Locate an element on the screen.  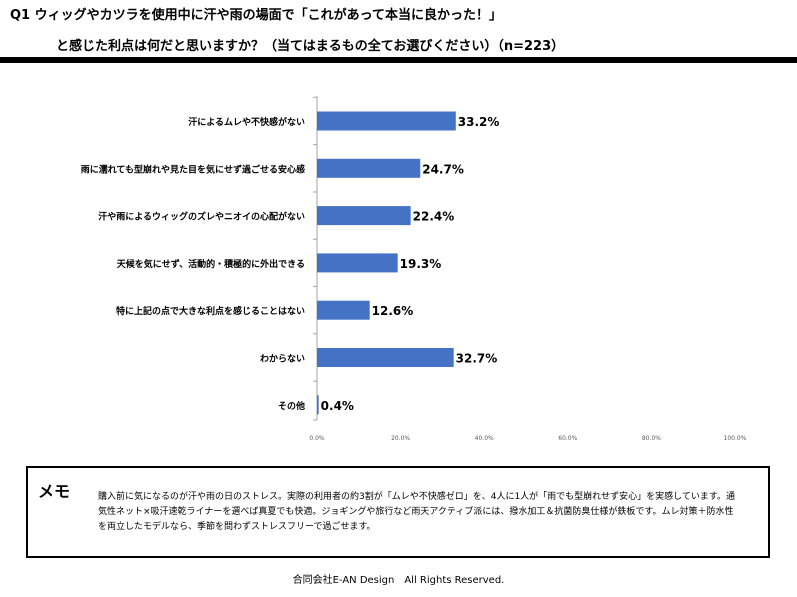
x-tick-label: 20.0% is located at coordinates (400, 438).